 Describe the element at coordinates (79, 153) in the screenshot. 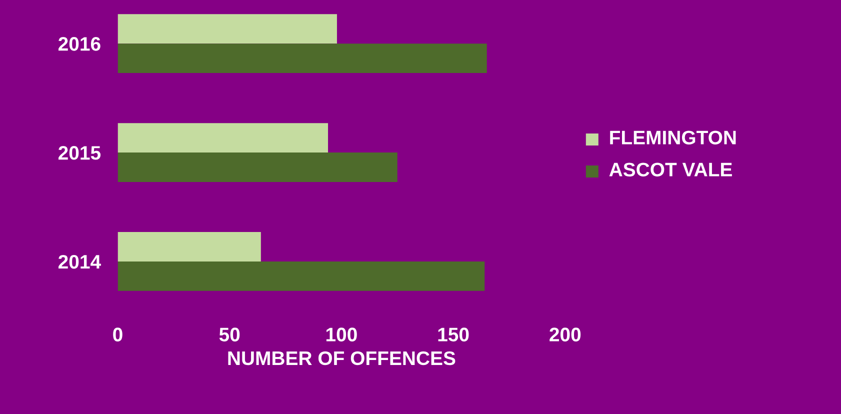

I see `y-tick-label: 2015` at that location.